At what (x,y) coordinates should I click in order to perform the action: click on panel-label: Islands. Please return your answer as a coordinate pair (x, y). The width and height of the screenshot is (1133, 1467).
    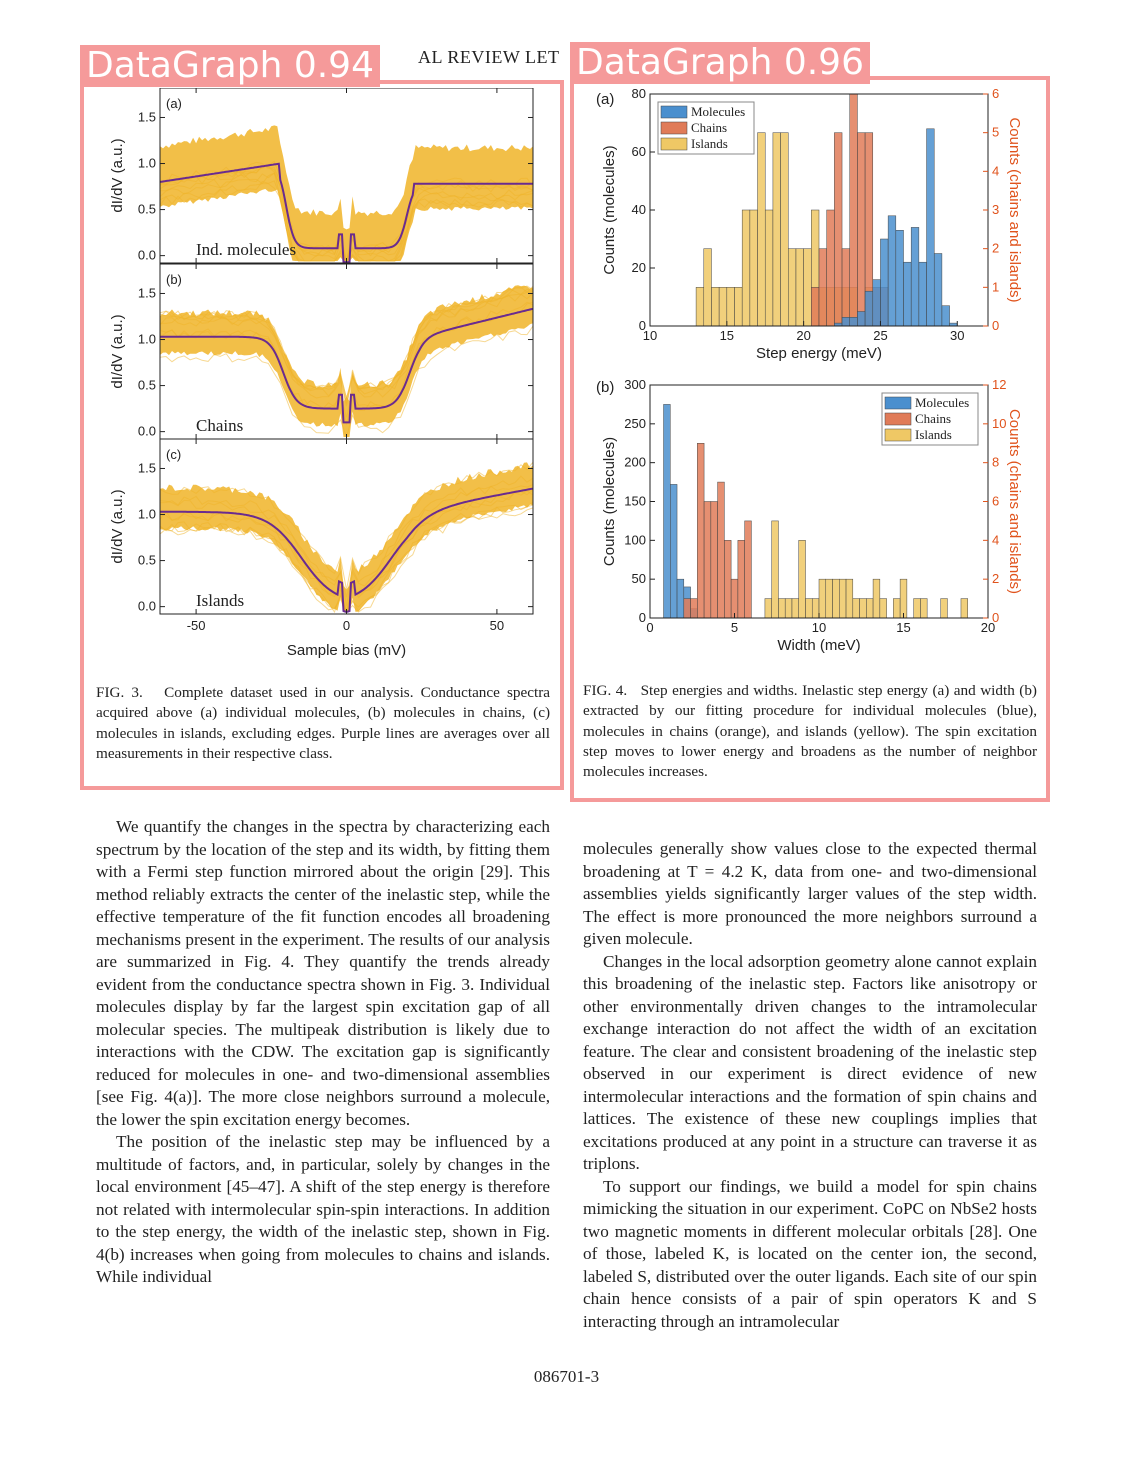
    Looking at the image, I should click on (220, 600).